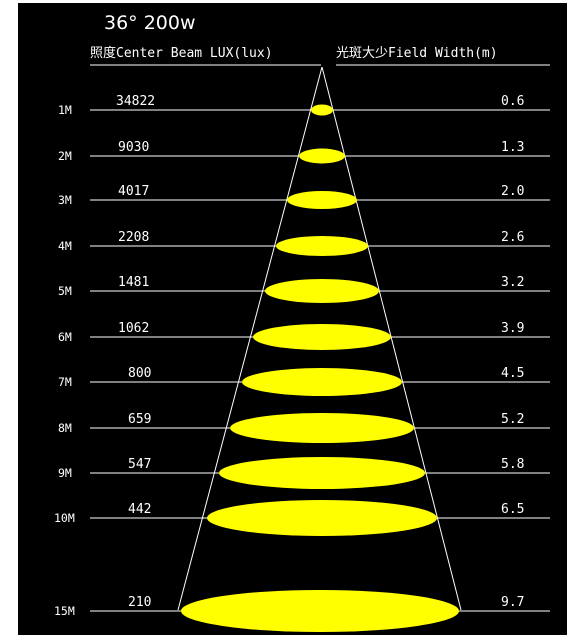  Describe the element at coordinates (512, 282) in the screenshot. I see `field-width-value-5m: 3.2` at that location.